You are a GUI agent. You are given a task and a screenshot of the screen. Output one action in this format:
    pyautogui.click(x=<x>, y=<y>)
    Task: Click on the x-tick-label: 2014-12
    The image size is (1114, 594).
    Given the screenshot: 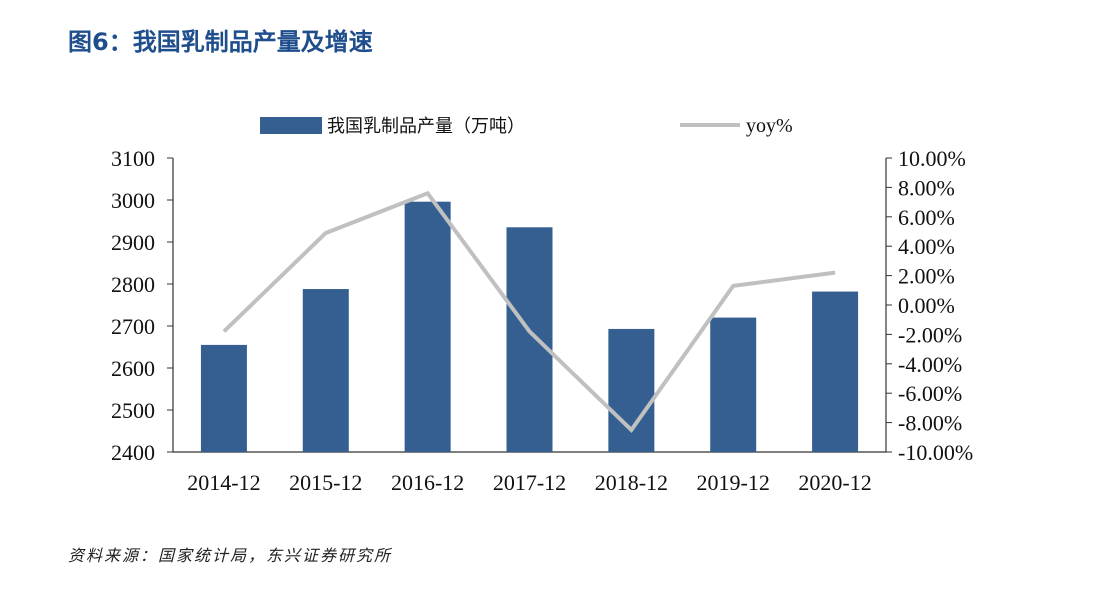 What is the action you would take?
    pyautogui.click(x=223, y=482)
    